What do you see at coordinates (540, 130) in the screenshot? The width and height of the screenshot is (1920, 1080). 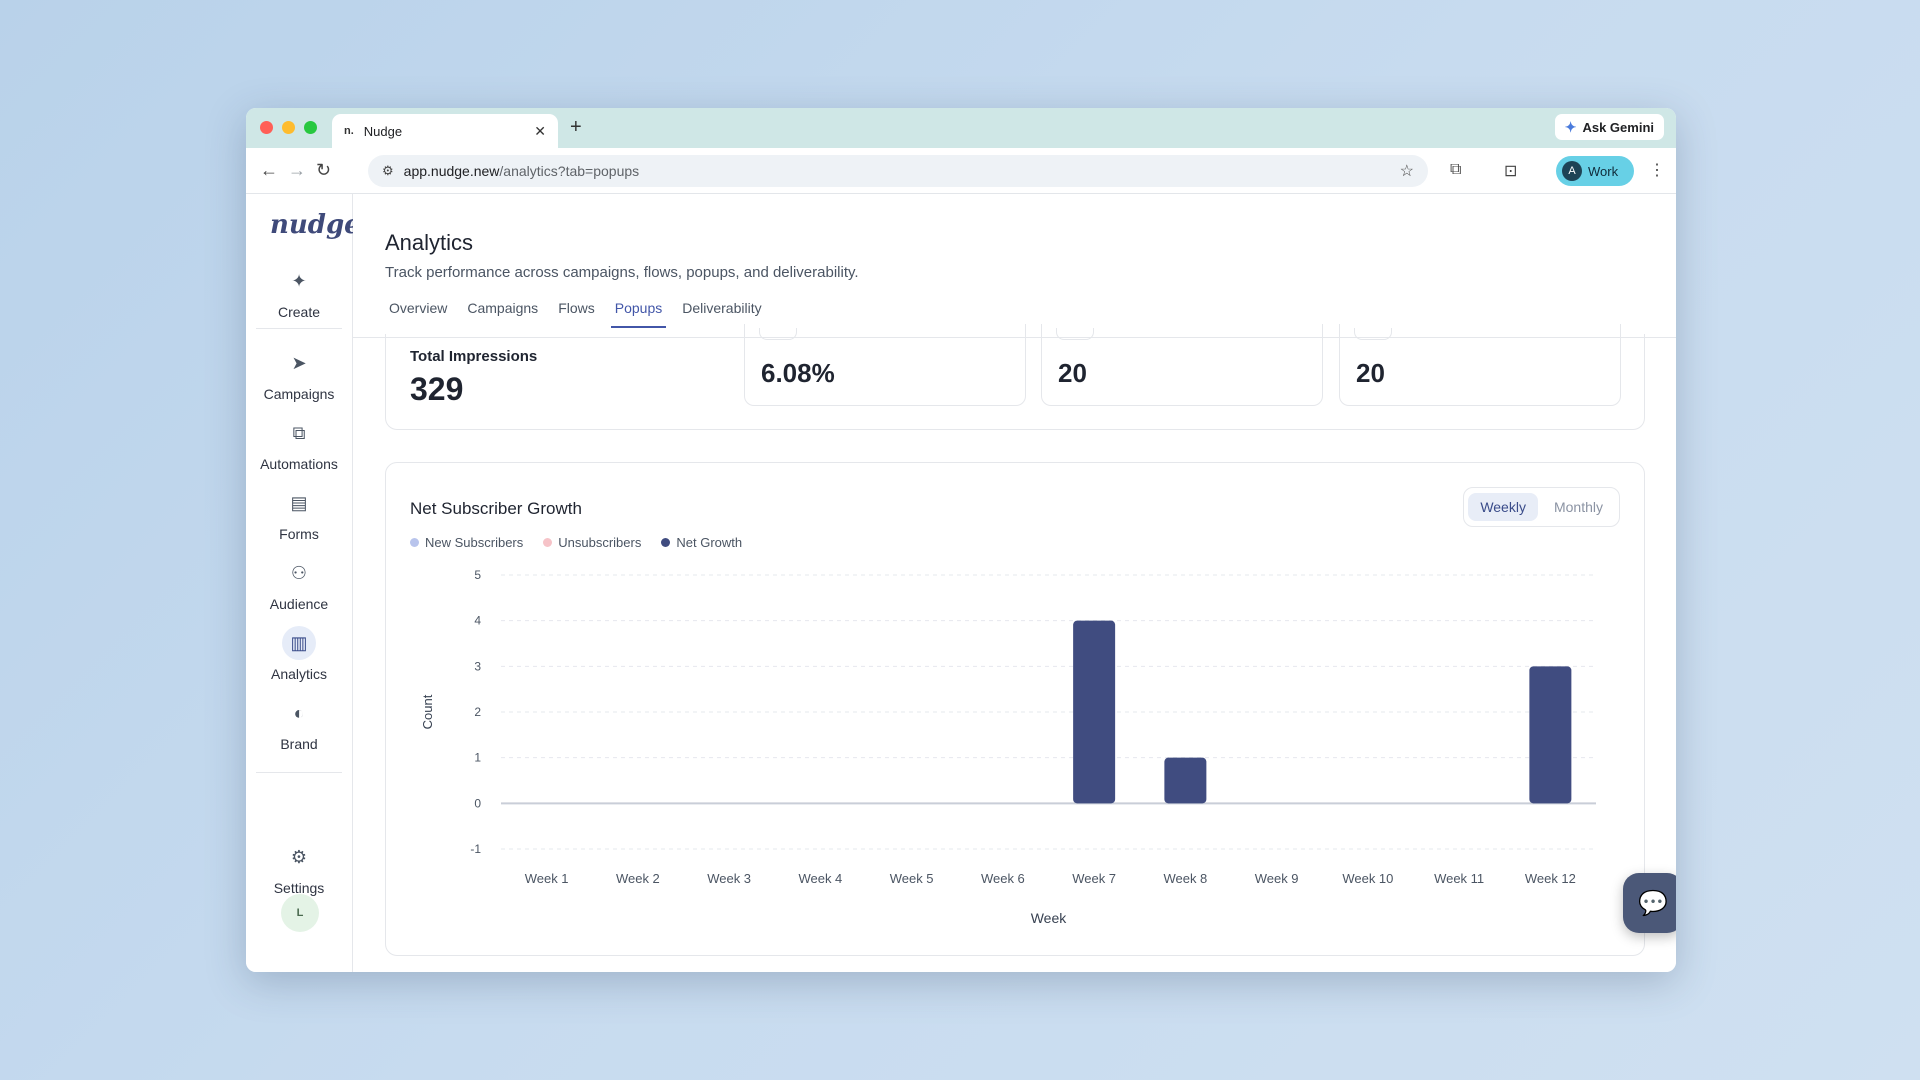 I see `close-tab-icon: ✕` at bounding box center [540, 130].